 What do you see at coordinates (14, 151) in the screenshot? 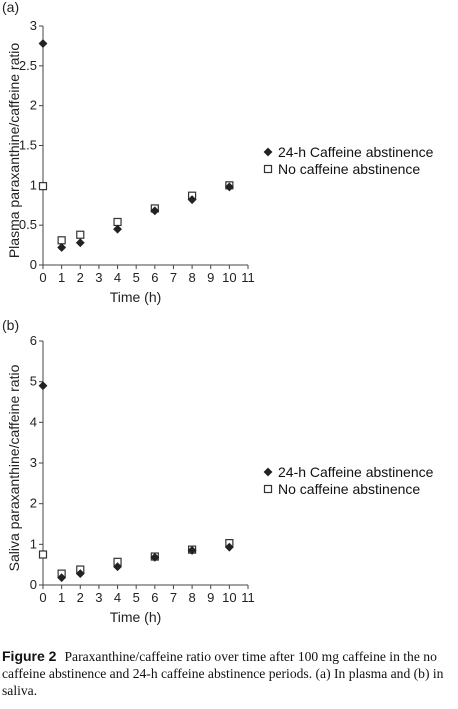
I see `y-axis-title: Plasma paraxanthine/caffeine ratio` at bounding box center [14, 151].